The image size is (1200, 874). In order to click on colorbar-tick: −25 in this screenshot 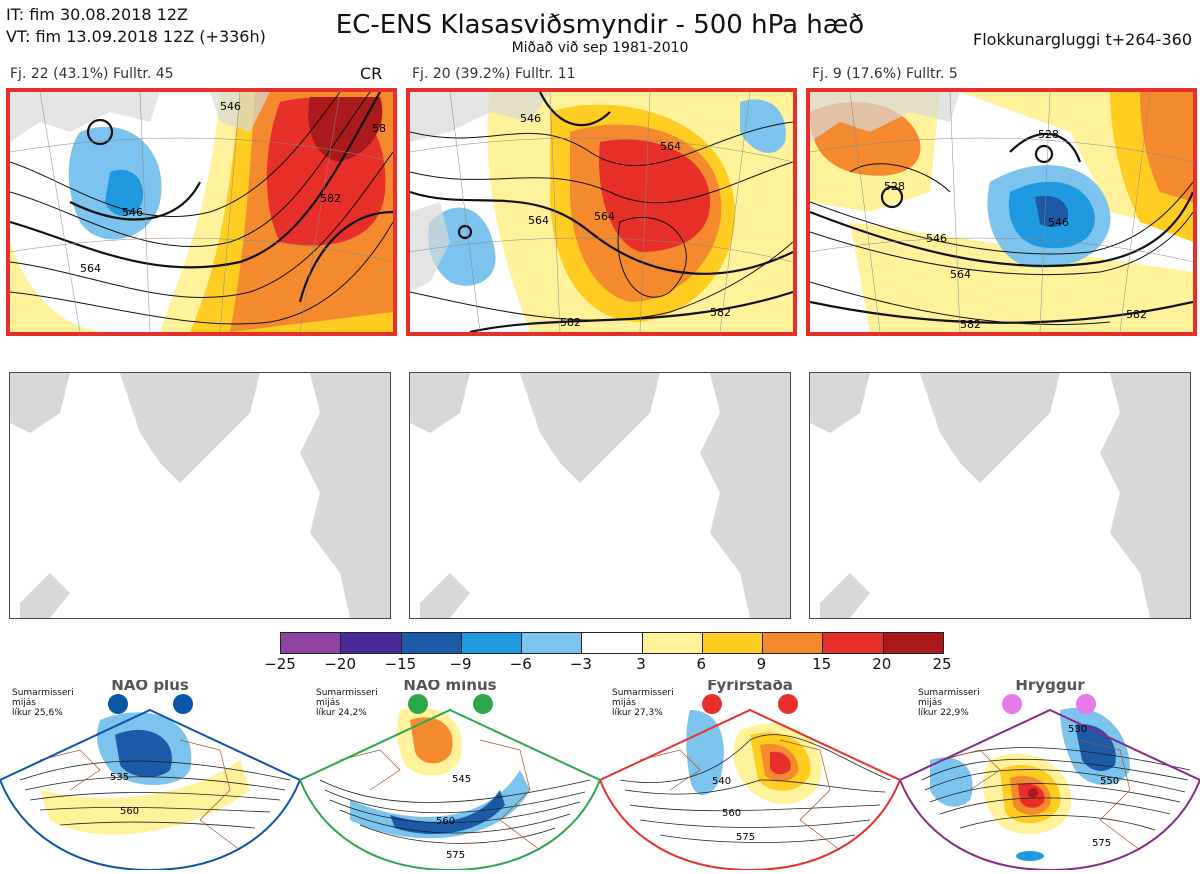, I will do `click(280, 664)`.